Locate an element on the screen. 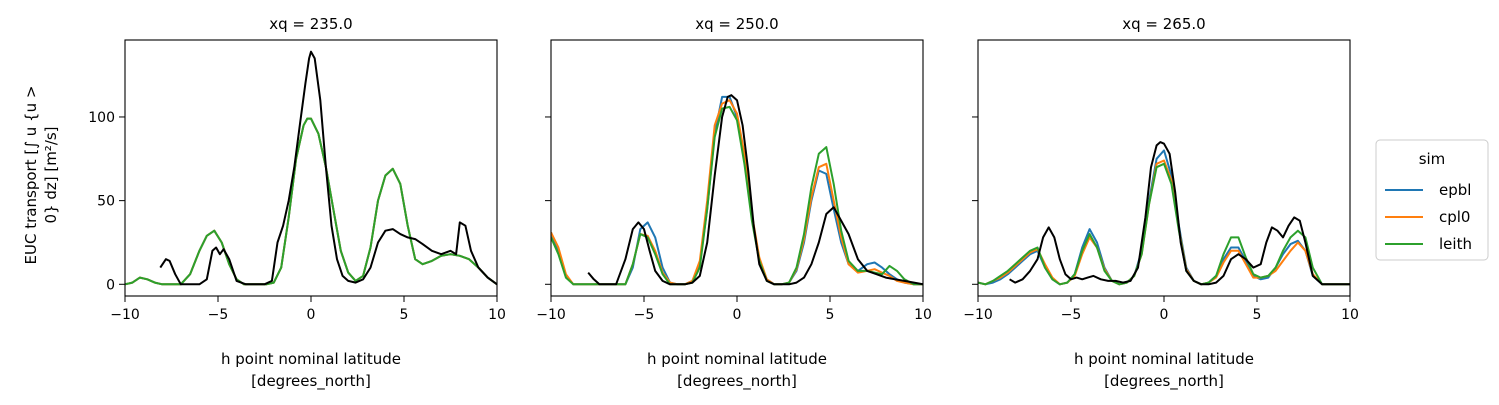 Image resolution: width=1499 pixels, height=405 pixels. y-axis-label: EUC transport [∫ u {u > 0} dz] [m²/s] is located at coordinates (41, 175).